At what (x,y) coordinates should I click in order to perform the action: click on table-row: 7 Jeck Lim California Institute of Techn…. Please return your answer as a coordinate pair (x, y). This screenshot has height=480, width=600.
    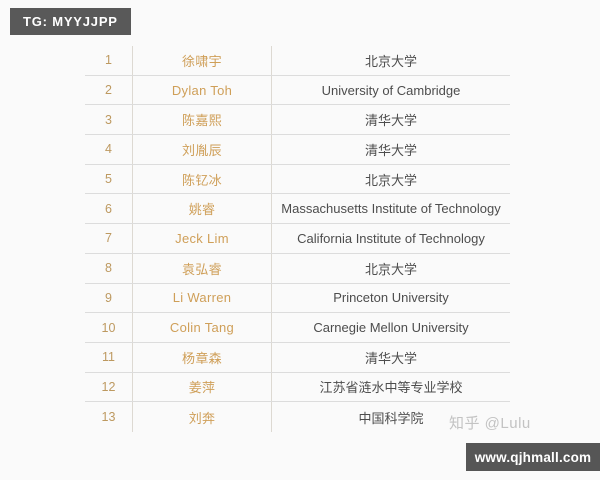
    Looking at the image, I should click on (297, 239).